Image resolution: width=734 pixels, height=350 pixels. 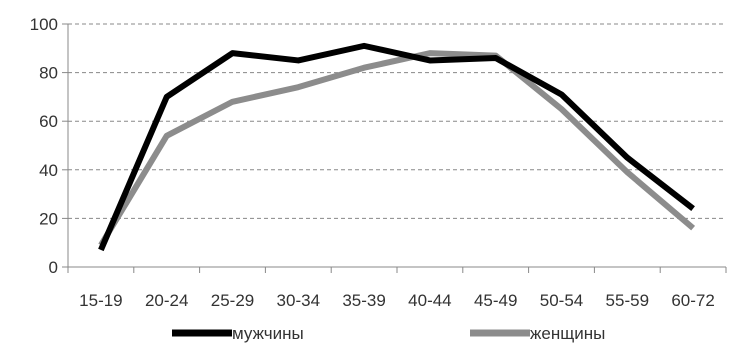 What do you see at coordinates (692, 300) in the screenshot?
I see `x-tick-label: 60-72` at bounding box center [692, 300].